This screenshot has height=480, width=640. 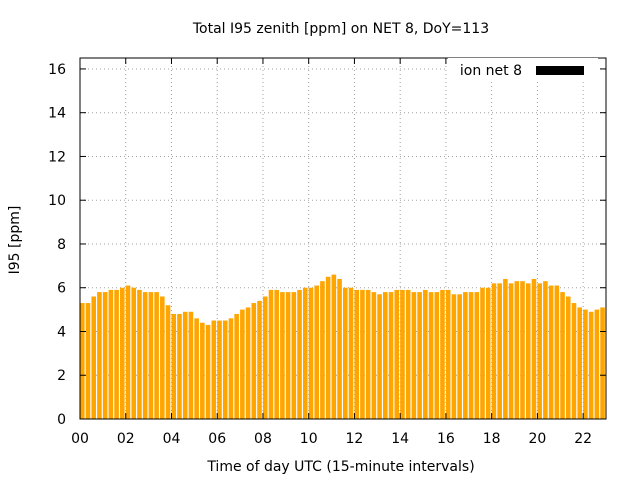 What do you see at coordinates (172, 439) in the screenshot?
I see `x-tick-label: 04` at bounding box center [172, 439].